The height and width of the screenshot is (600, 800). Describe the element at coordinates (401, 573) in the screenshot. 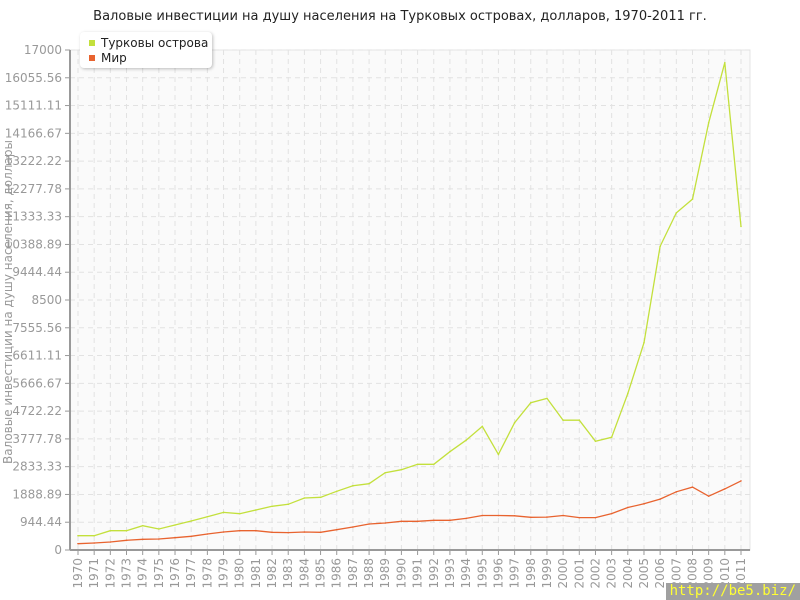

I see `x-tick-label: 1990` at that location.